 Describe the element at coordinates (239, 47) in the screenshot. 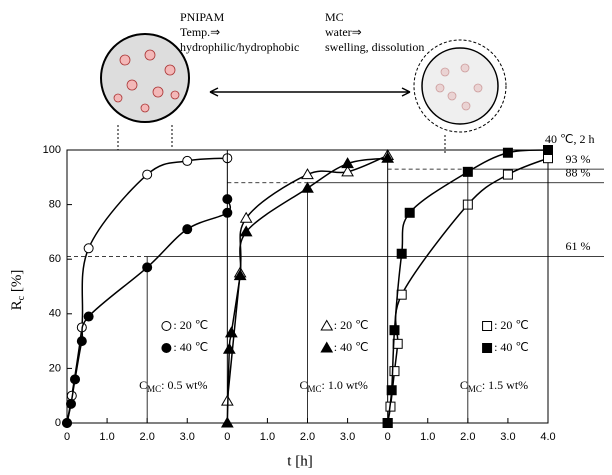

I see `illus-text: hydrophilic/hydrophobic` at that location.